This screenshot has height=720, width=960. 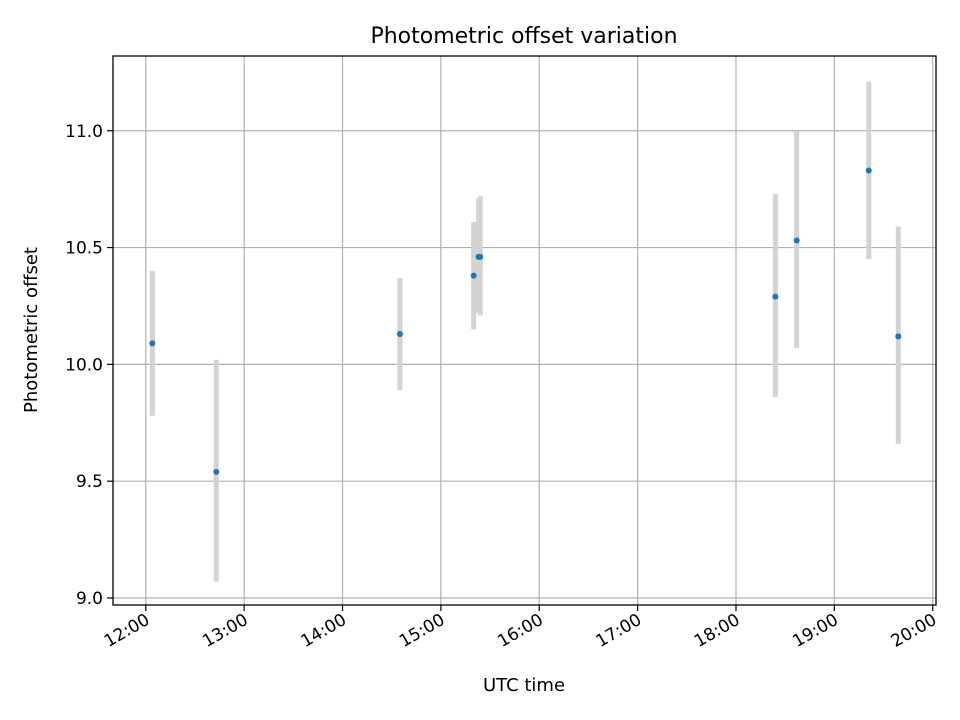 What do you see at coordinates (31, 330) in the screenshot?
I see `y-axis-label: Photometric offset` at bounding box center [31, 330].